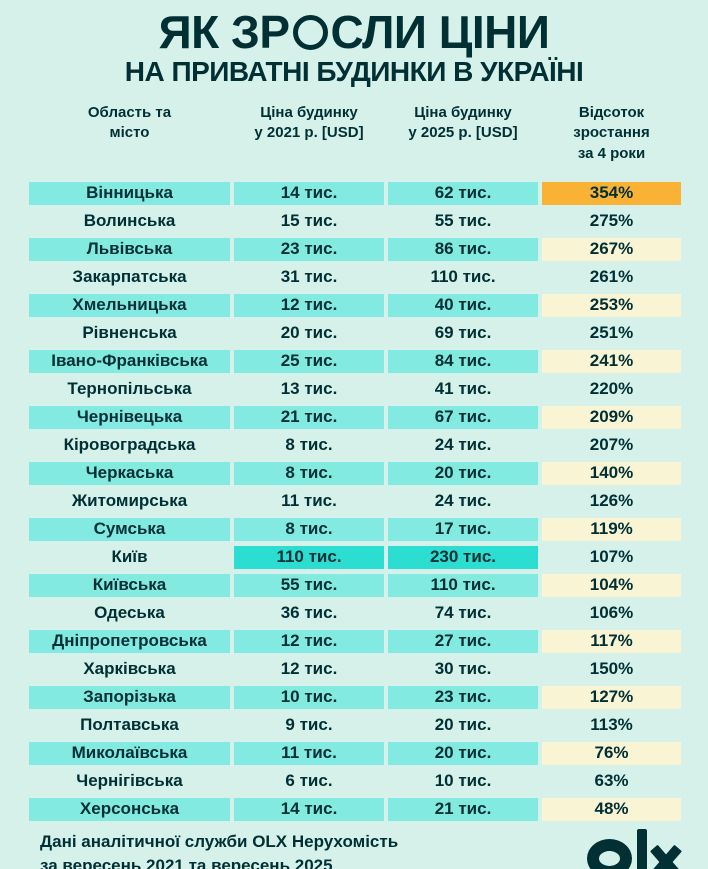 This screenshot has height=869, width=708. What do you see at coordinates (611, 333) in the screenshot?
I see `growth-cell: 251%` at bounding box center [611, 333].